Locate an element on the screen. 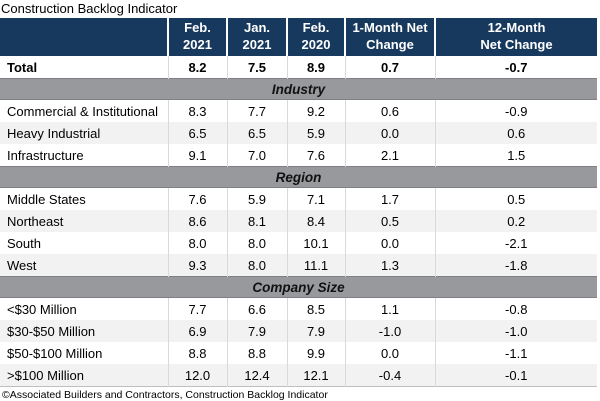  value-cell: -1.8 is located at coordinates (515, 265).